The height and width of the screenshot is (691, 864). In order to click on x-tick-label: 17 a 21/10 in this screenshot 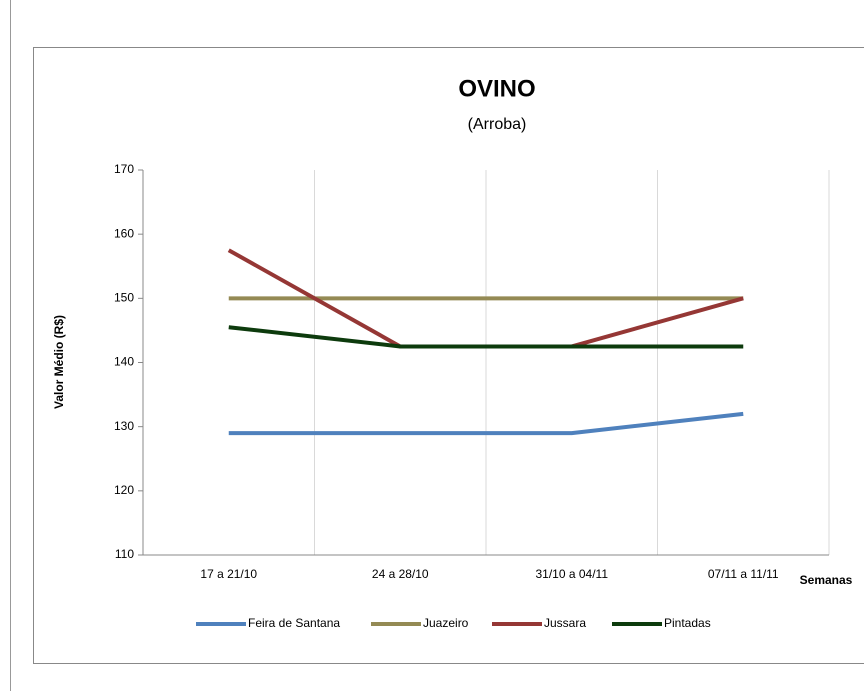, I will do `click(228, 574)`.